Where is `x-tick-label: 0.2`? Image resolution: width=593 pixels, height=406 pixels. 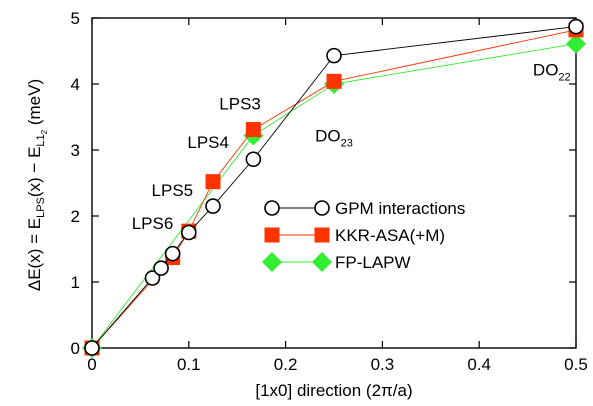 x-tick-label: 0.2 is located at coordinates (286, 364).